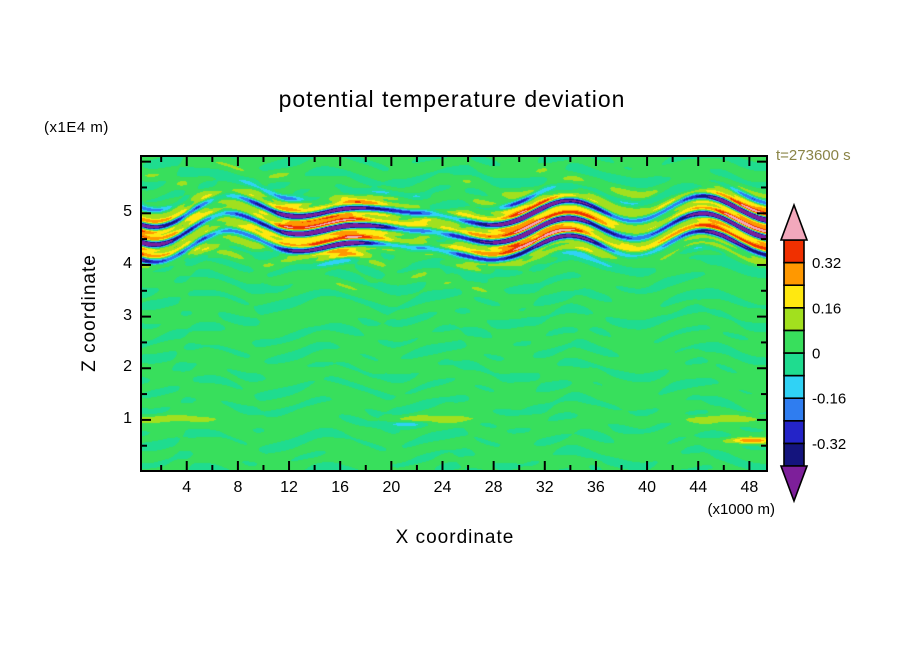 The width and height of the screenshot is (904, 654). I want to click on time-label: t=273600 s, so click(813, 155).